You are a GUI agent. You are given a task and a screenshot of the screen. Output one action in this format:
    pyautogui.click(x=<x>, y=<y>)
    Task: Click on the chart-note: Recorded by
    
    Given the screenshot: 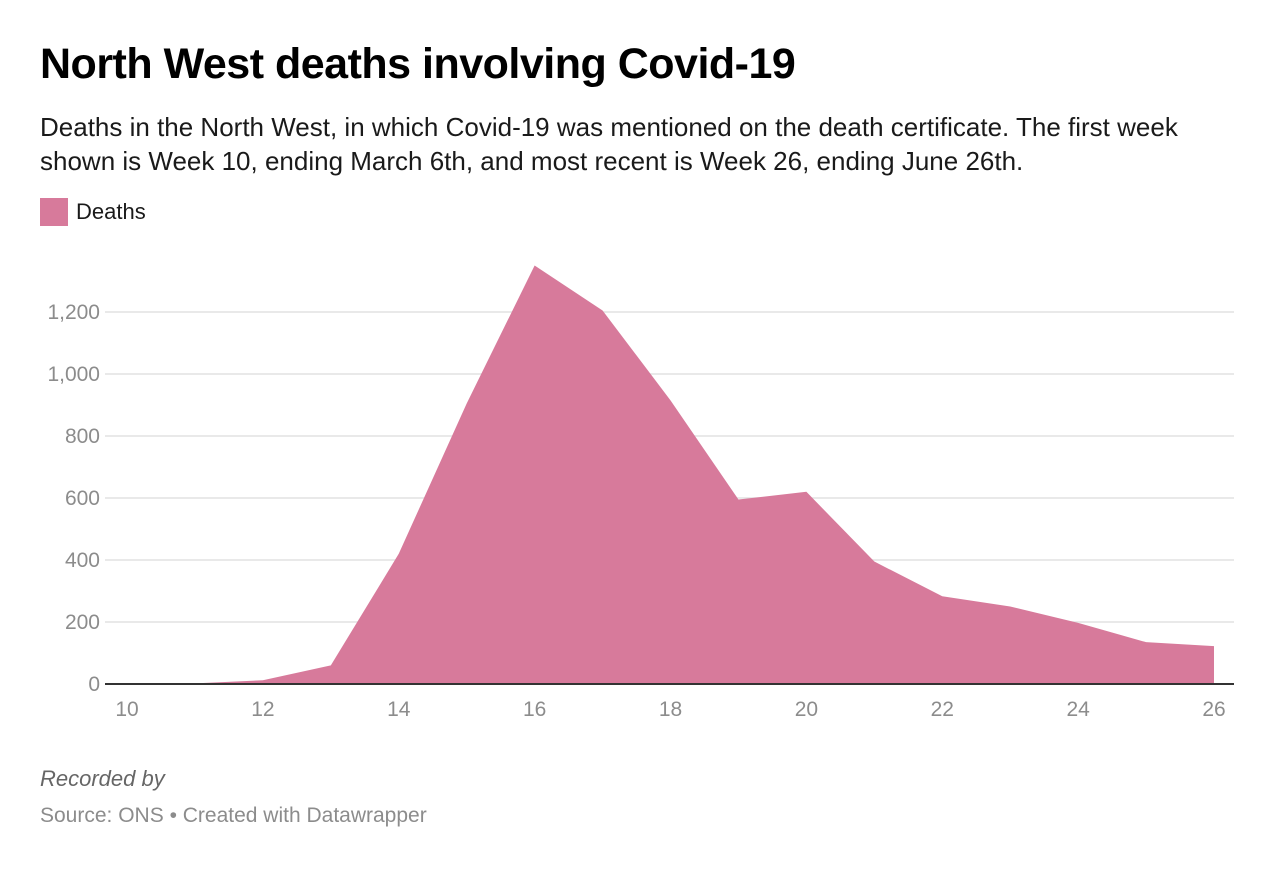 What is the action you would take?
    pyautogui.click(x=102, y=778)
    